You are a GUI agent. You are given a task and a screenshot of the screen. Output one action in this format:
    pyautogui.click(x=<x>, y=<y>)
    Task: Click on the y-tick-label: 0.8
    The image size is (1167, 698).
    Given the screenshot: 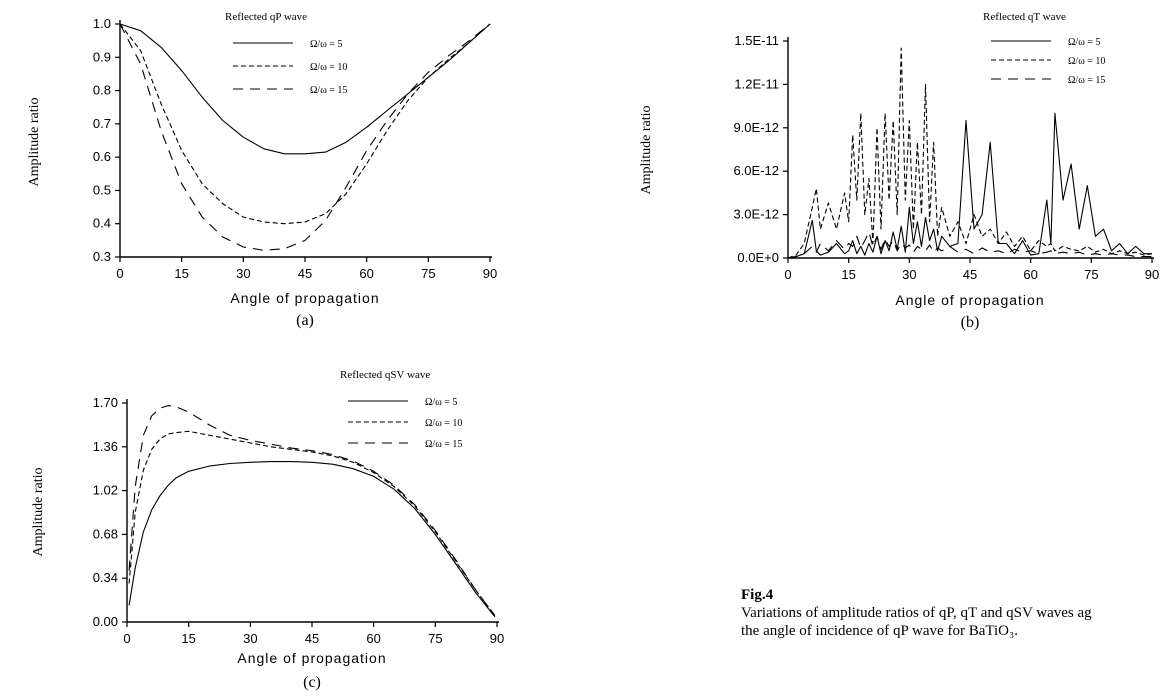 What is the action you would take?
    pyautogui.click(x=102, y=90)
    